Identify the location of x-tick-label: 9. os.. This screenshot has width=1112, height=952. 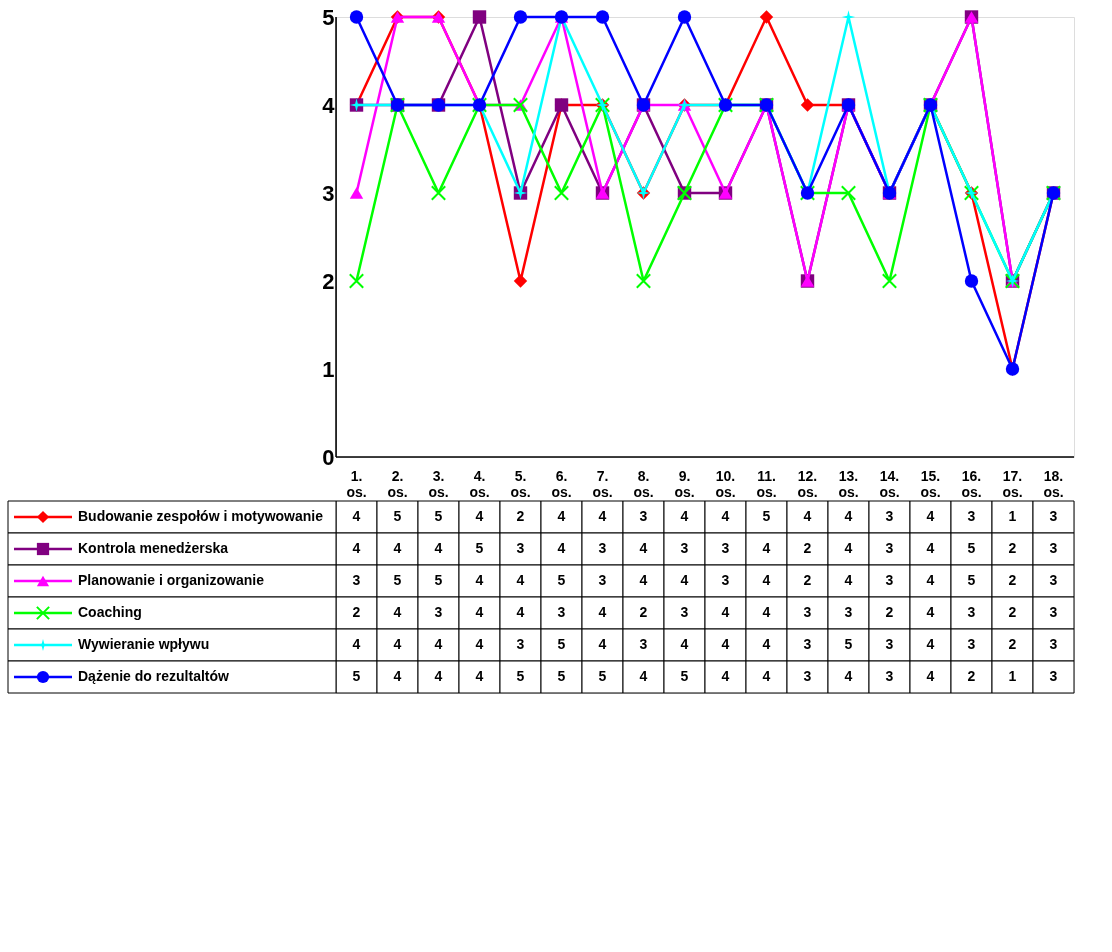
(684, 483).